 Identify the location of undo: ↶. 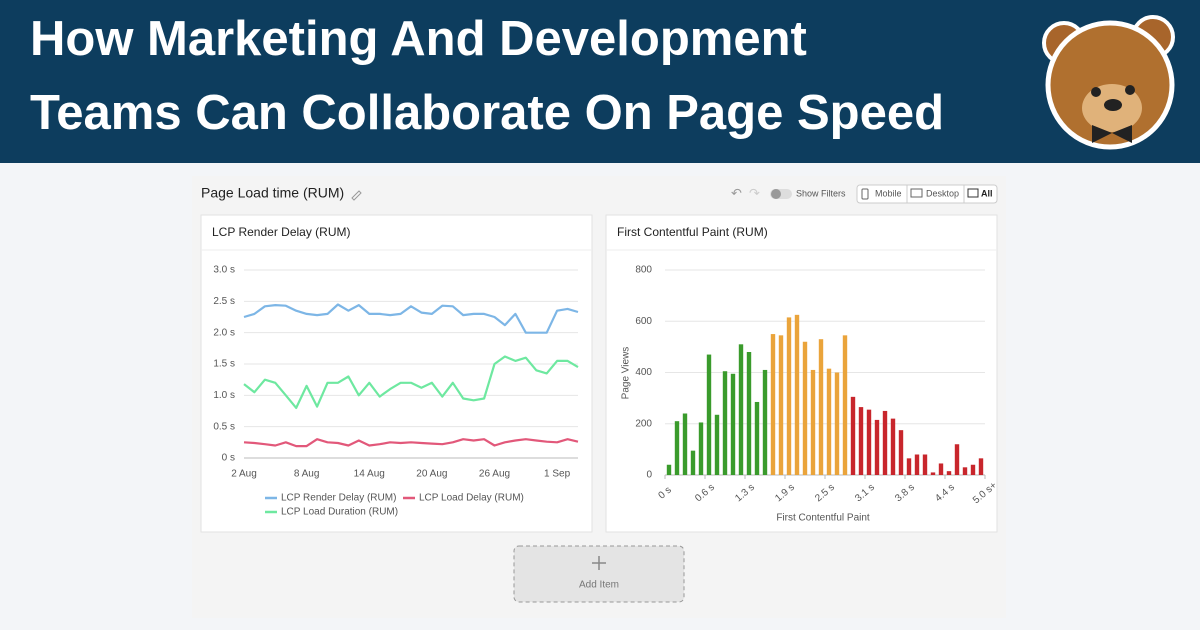
(736, 192).